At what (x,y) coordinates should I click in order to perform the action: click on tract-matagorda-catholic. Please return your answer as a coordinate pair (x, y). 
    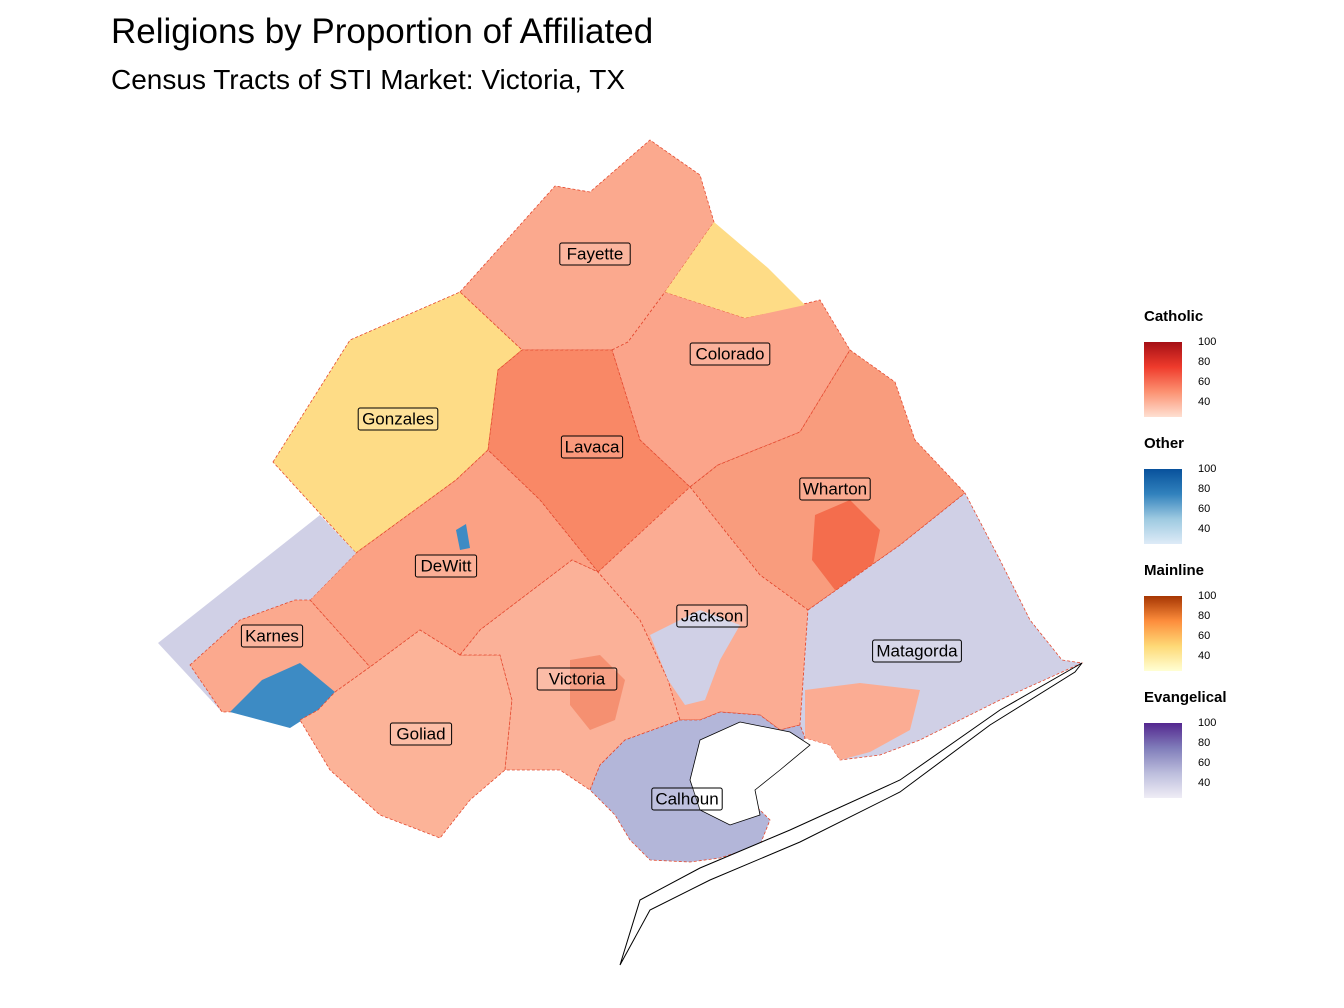
    Looking at the image, I should click on (862, 721).